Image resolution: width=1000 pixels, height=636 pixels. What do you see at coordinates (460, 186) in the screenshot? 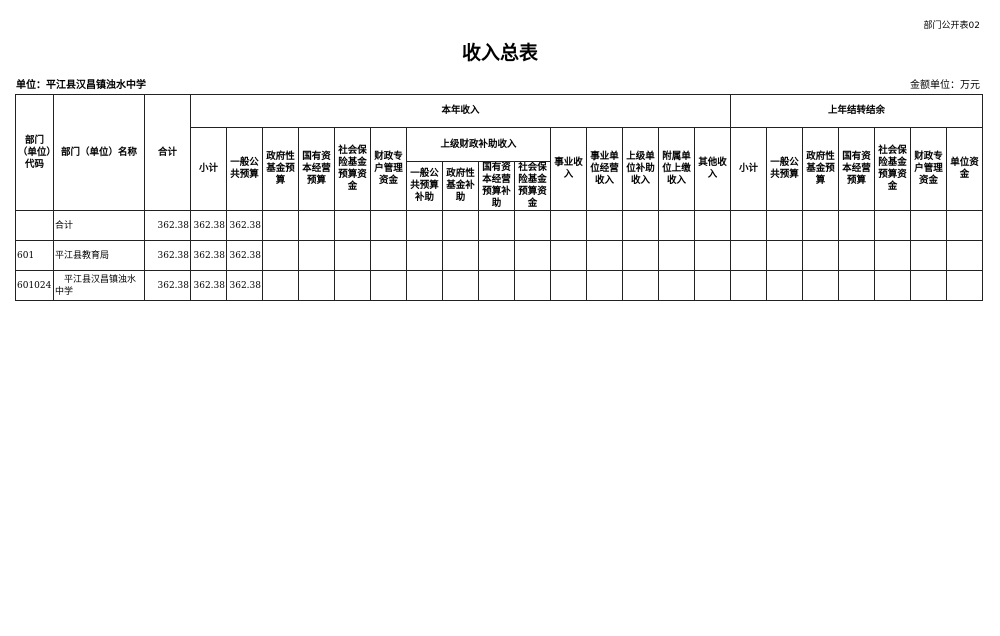
I see `header-upper-gov-fund: 政府性基金补助` at bounding box center [460, 186].